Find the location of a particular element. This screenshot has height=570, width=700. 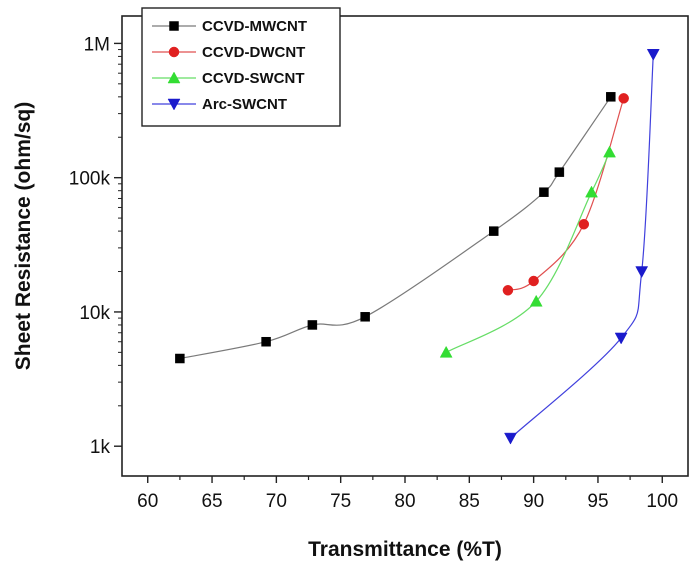

arc-swcnt-legend-marker is located at coordinates (174, 104).